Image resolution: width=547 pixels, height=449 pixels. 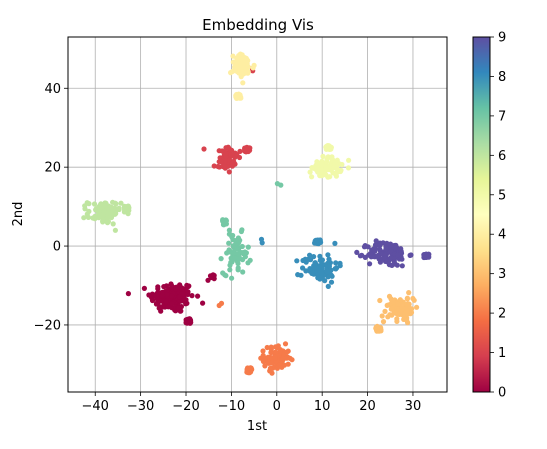 What do you see at coordinates (52, 168) in the screenshot?
I see `y-tick-label: 20` at bounding box center [52, 168].